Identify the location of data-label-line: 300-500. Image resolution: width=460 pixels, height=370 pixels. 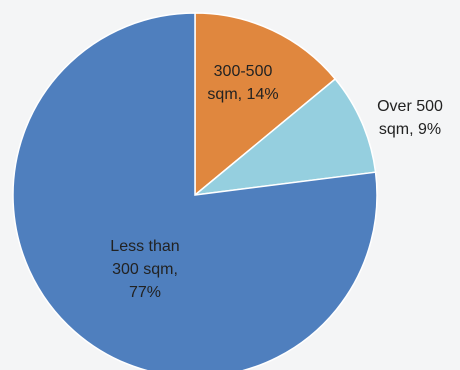
(243, 71).